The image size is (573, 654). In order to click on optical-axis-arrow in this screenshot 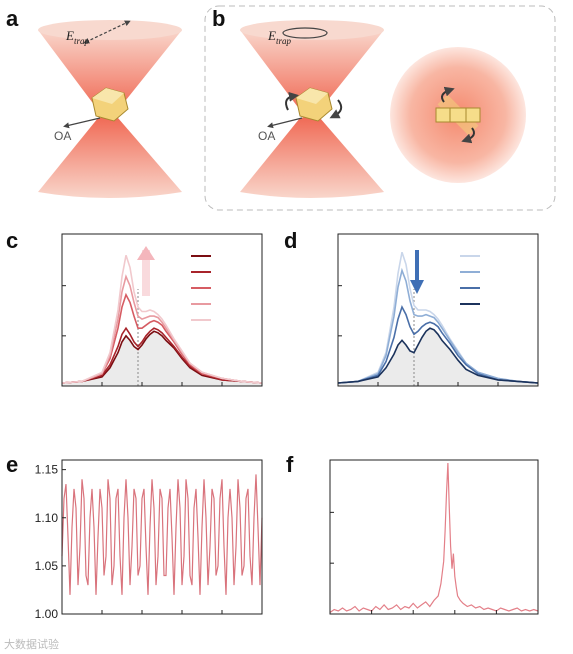, I will do `click(82, 123)`.